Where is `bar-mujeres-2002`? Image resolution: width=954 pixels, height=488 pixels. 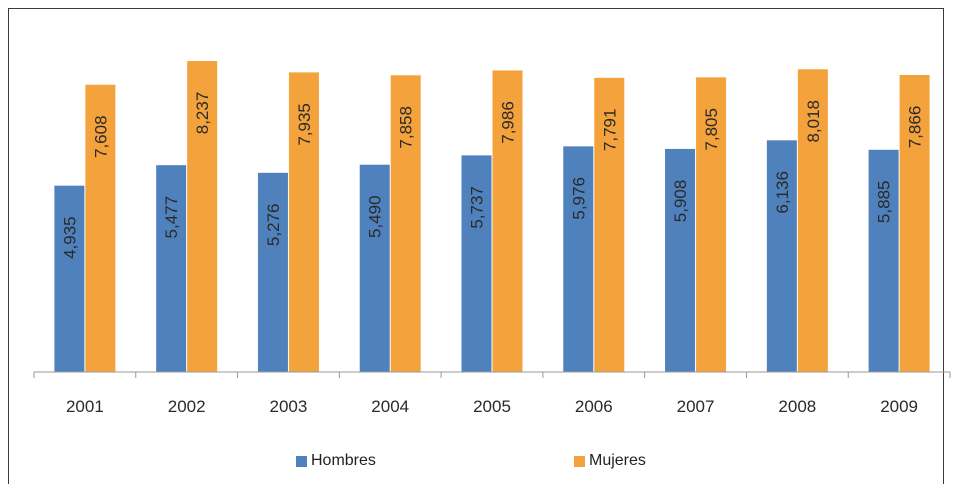 bar-mujeres-2002 is located at coordinates (202, 216).